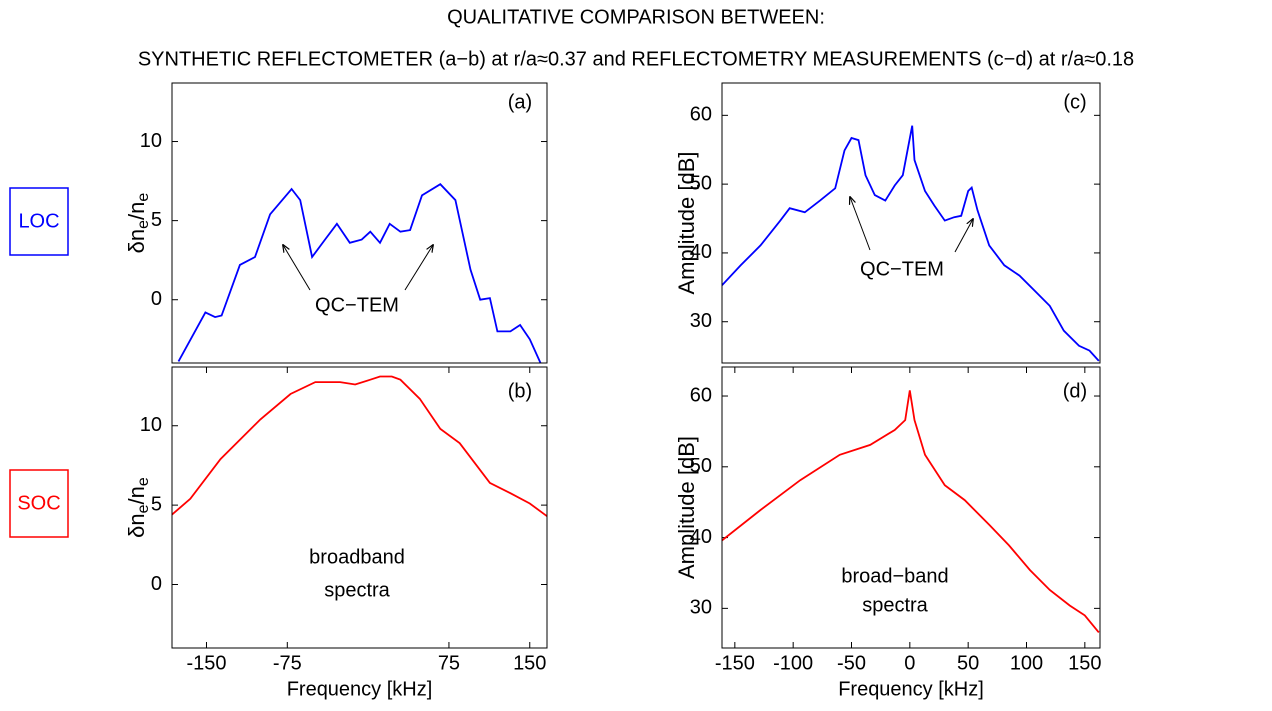  Describe the element at coordinates (287, 663) in the screenshot. I see `x-tick-label: -75` at that location.